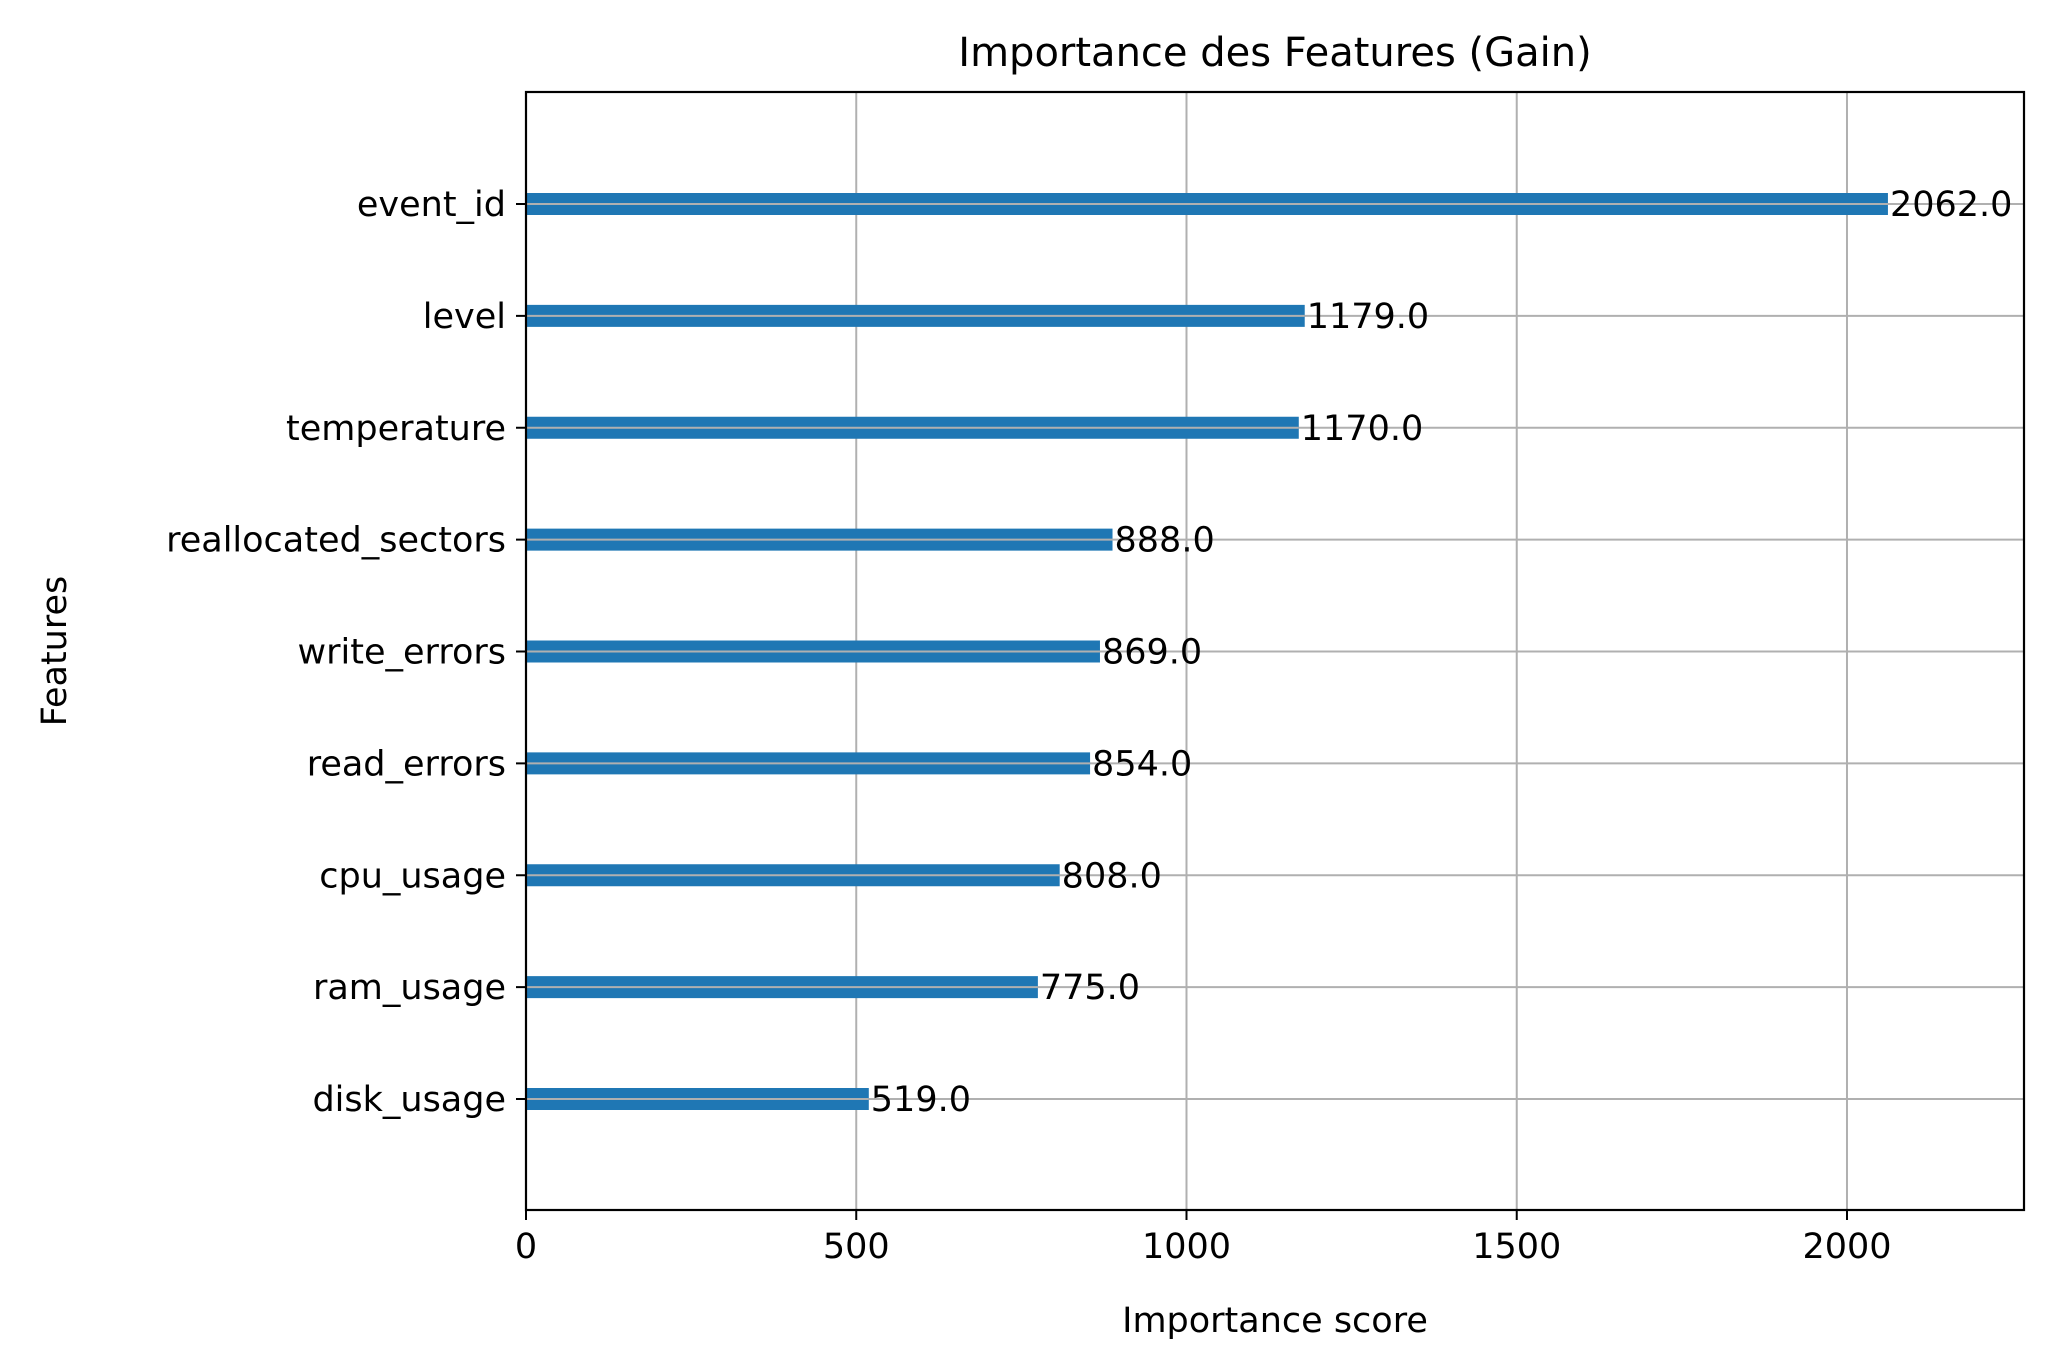  What do you see at coordinates (1152, 653) in the screenshot?
I see `data-label-write_errors: 869.0` at bounding box center [1152, 653].